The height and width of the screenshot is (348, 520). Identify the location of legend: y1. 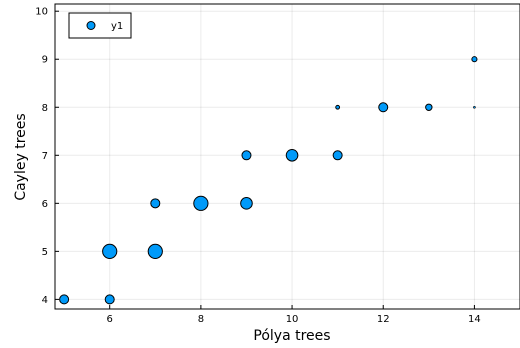
(100, 25).